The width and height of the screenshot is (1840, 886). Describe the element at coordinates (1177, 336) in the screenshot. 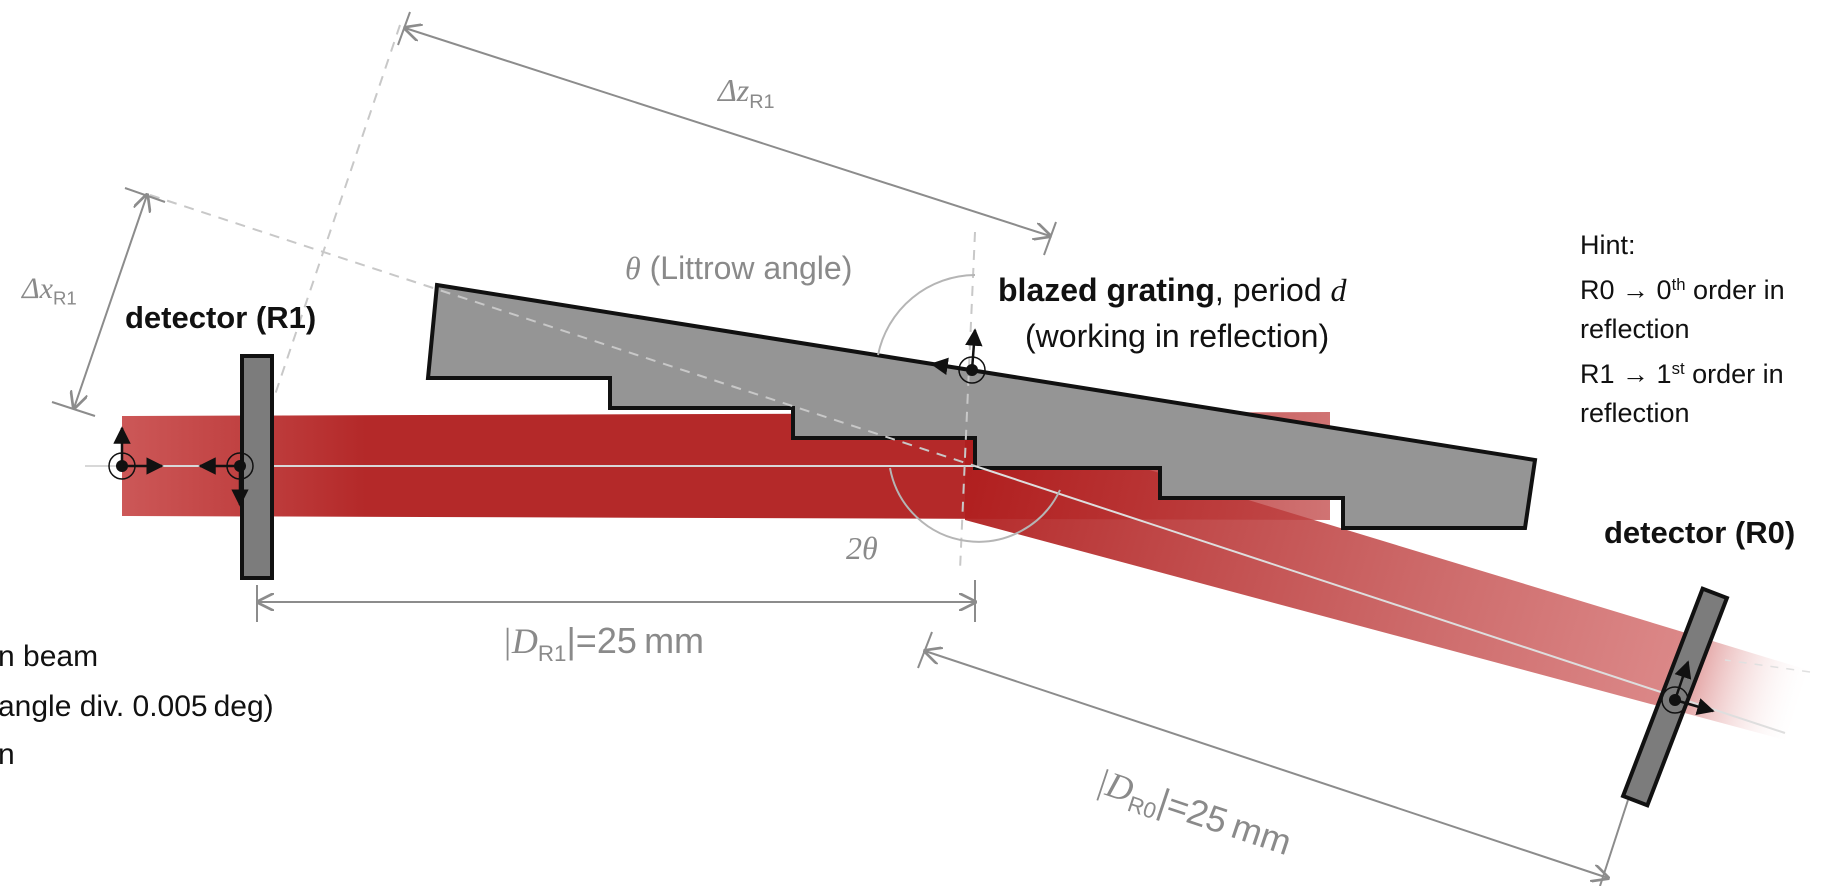

I see `grating-label-line2: (working in reflection)` at that location.